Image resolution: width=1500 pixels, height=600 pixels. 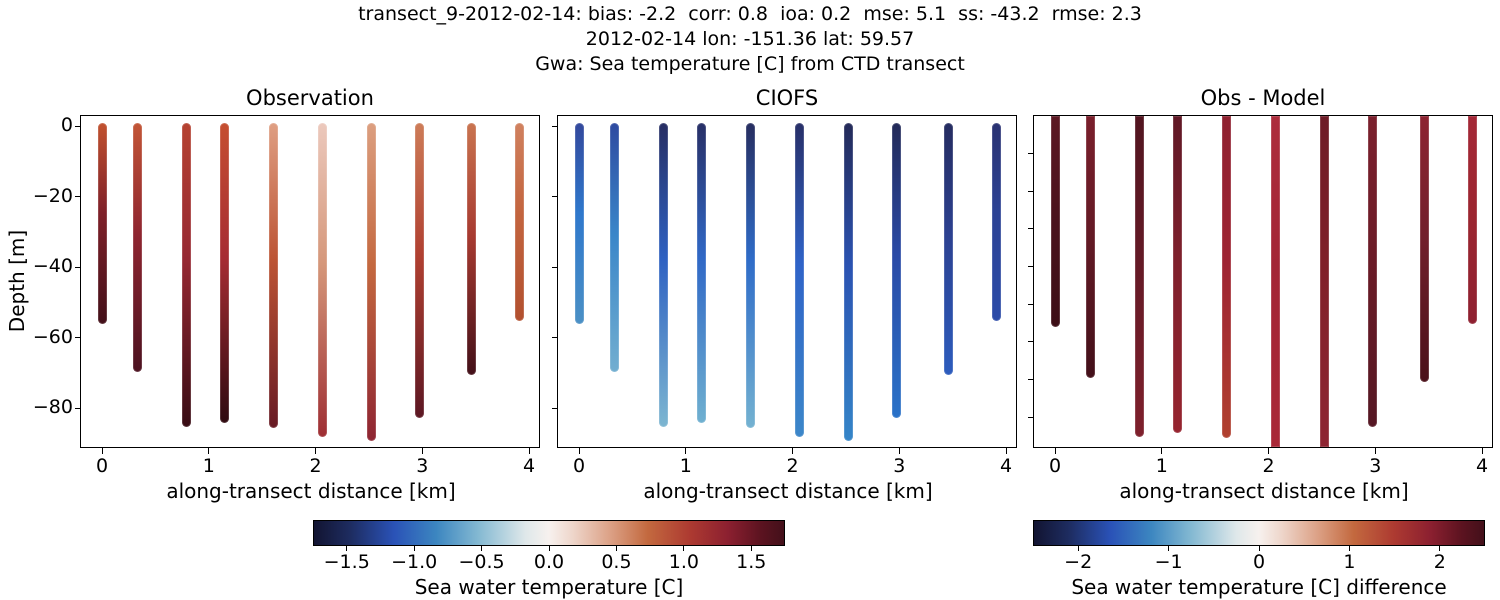 What do you see at coordinates (1168, 562) in the screenshot?
I see `colorbar-tick-label: −1` at bounding box center [1168, 562].